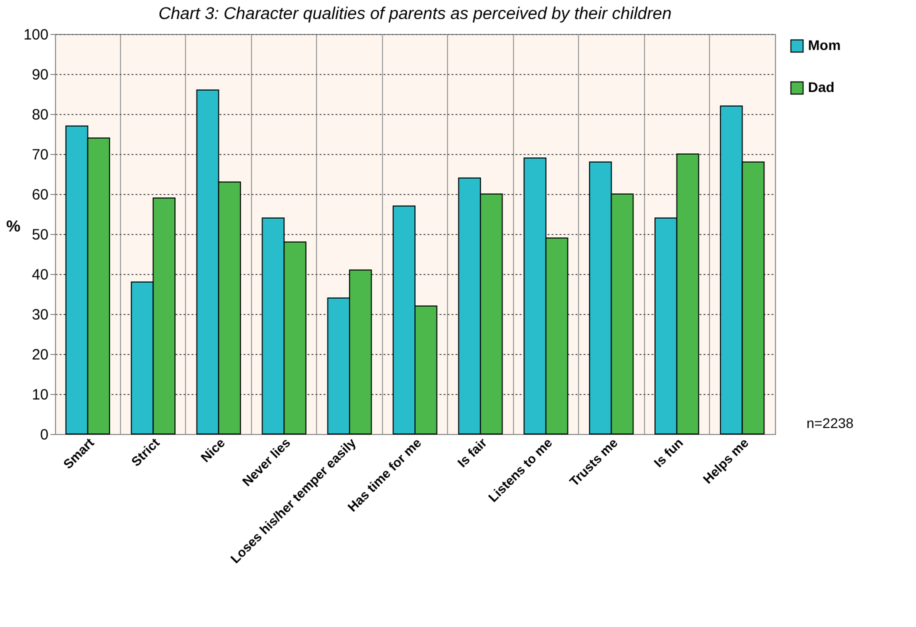  I want to click on x-tick-label: Is fun, so click(668, 452).